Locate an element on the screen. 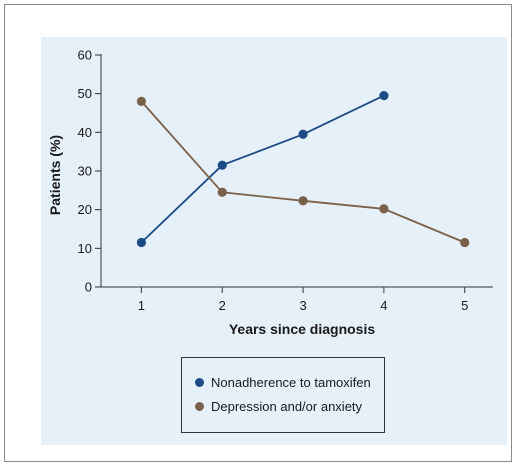 This screenshot has width=520, height=465. legend-label-nonadherence: Nonadherence to tamoxifen is located at coordinates (291, 382).